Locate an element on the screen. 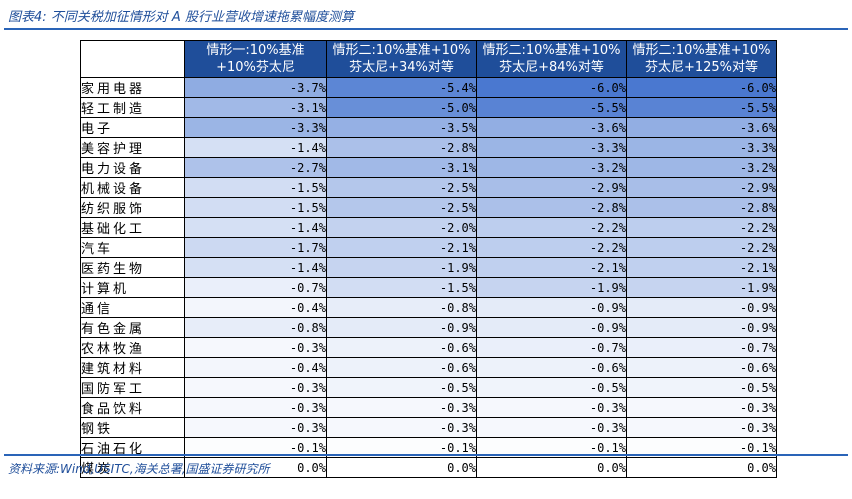 This screenshot has width=852, height=499. table-row: 农林牧渔 -0.3% -0.6% -0.7% -0.7% is located at coordinates (428, 347).